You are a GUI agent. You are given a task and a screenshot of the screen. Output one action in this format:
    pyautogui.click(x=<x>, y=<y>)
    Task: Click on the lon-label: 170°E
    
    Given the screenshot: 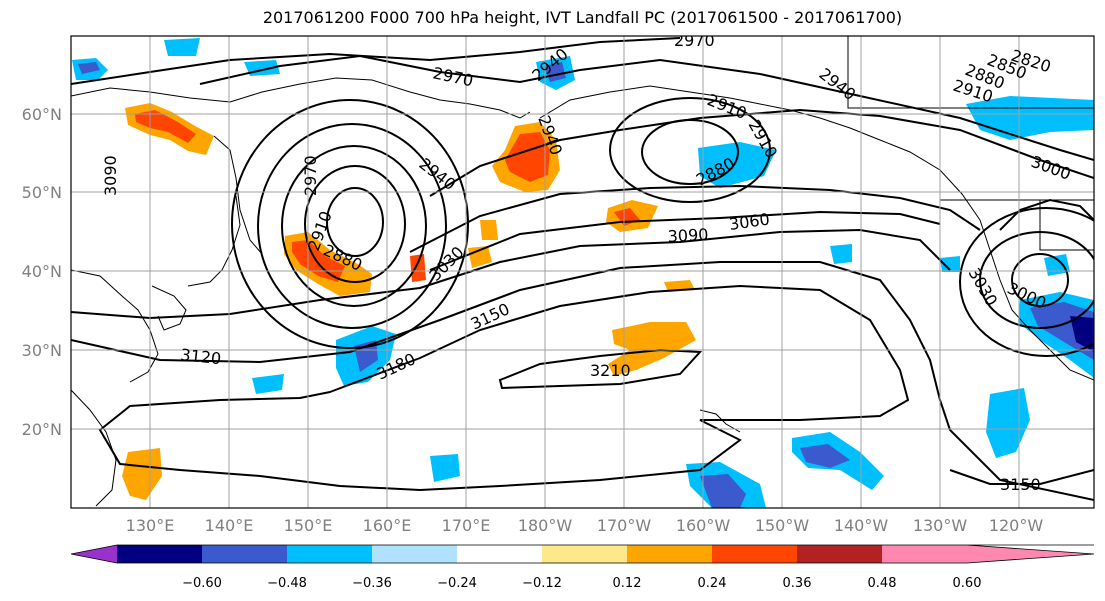 What is the action you would take?
    pyautogui.click(x=466, y=525)
    